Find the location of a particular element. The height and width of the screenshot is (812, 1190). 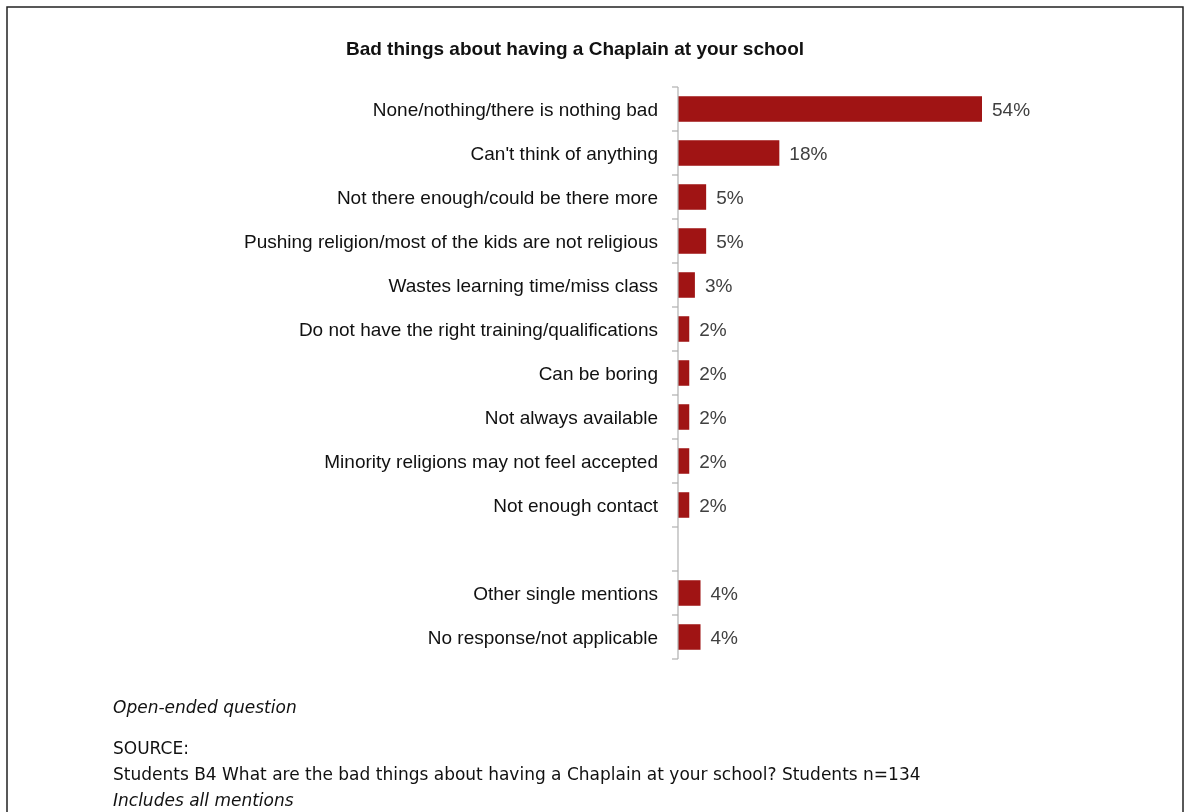

y-tick-label: Minority religions may not feel accepted is located at coordinates (491, 461).